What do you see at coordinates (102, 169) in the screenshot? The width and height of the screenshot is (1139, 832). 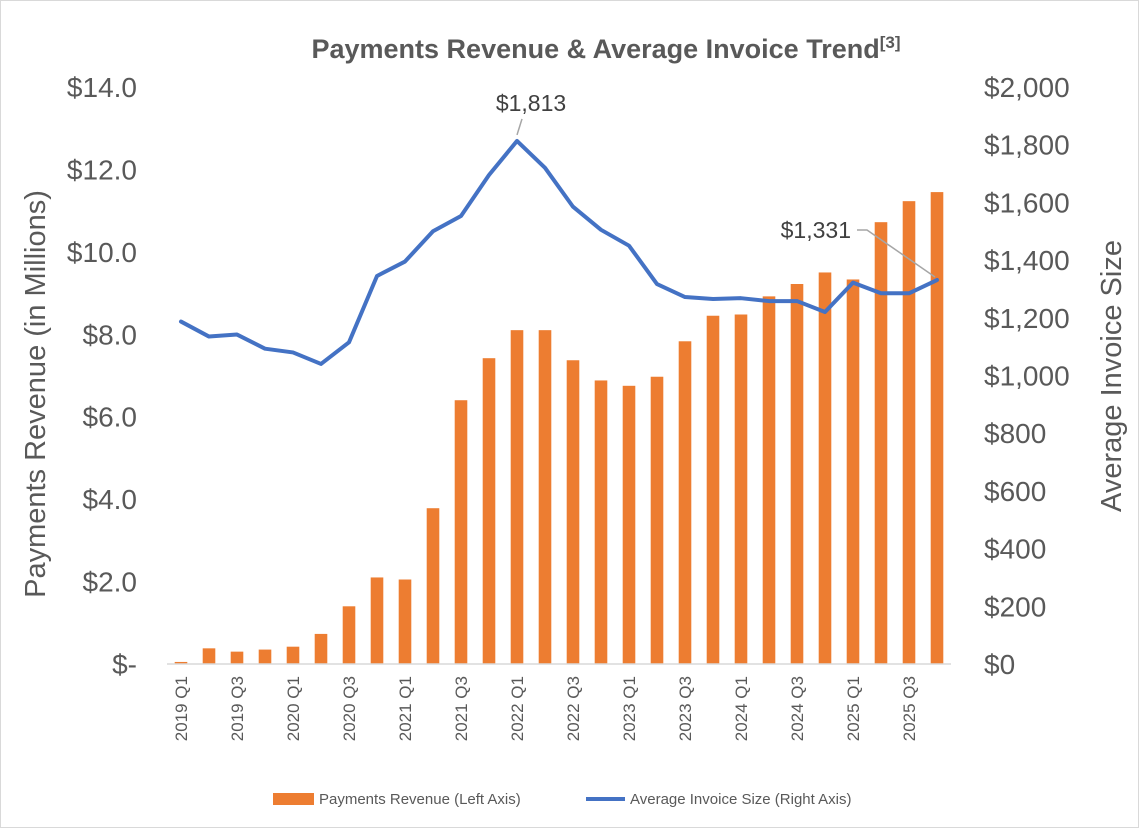 I see `left-tick-label: $12.0` at bounding box center [102, 169].